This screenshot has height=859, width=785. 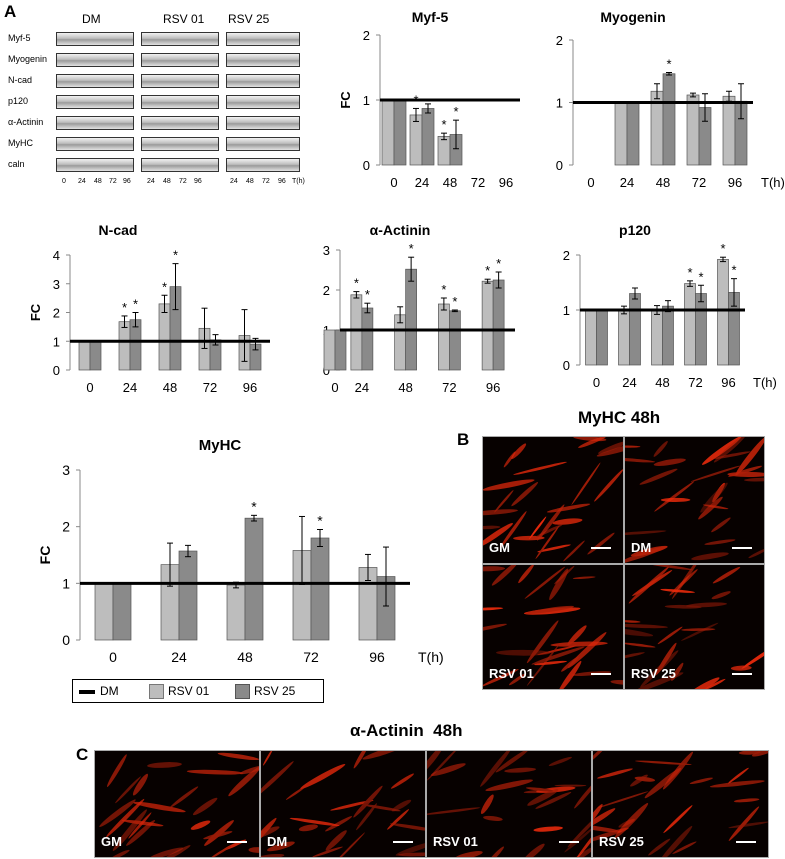 I want to click on panel-letter-a: A, so click(x=10, y=11).